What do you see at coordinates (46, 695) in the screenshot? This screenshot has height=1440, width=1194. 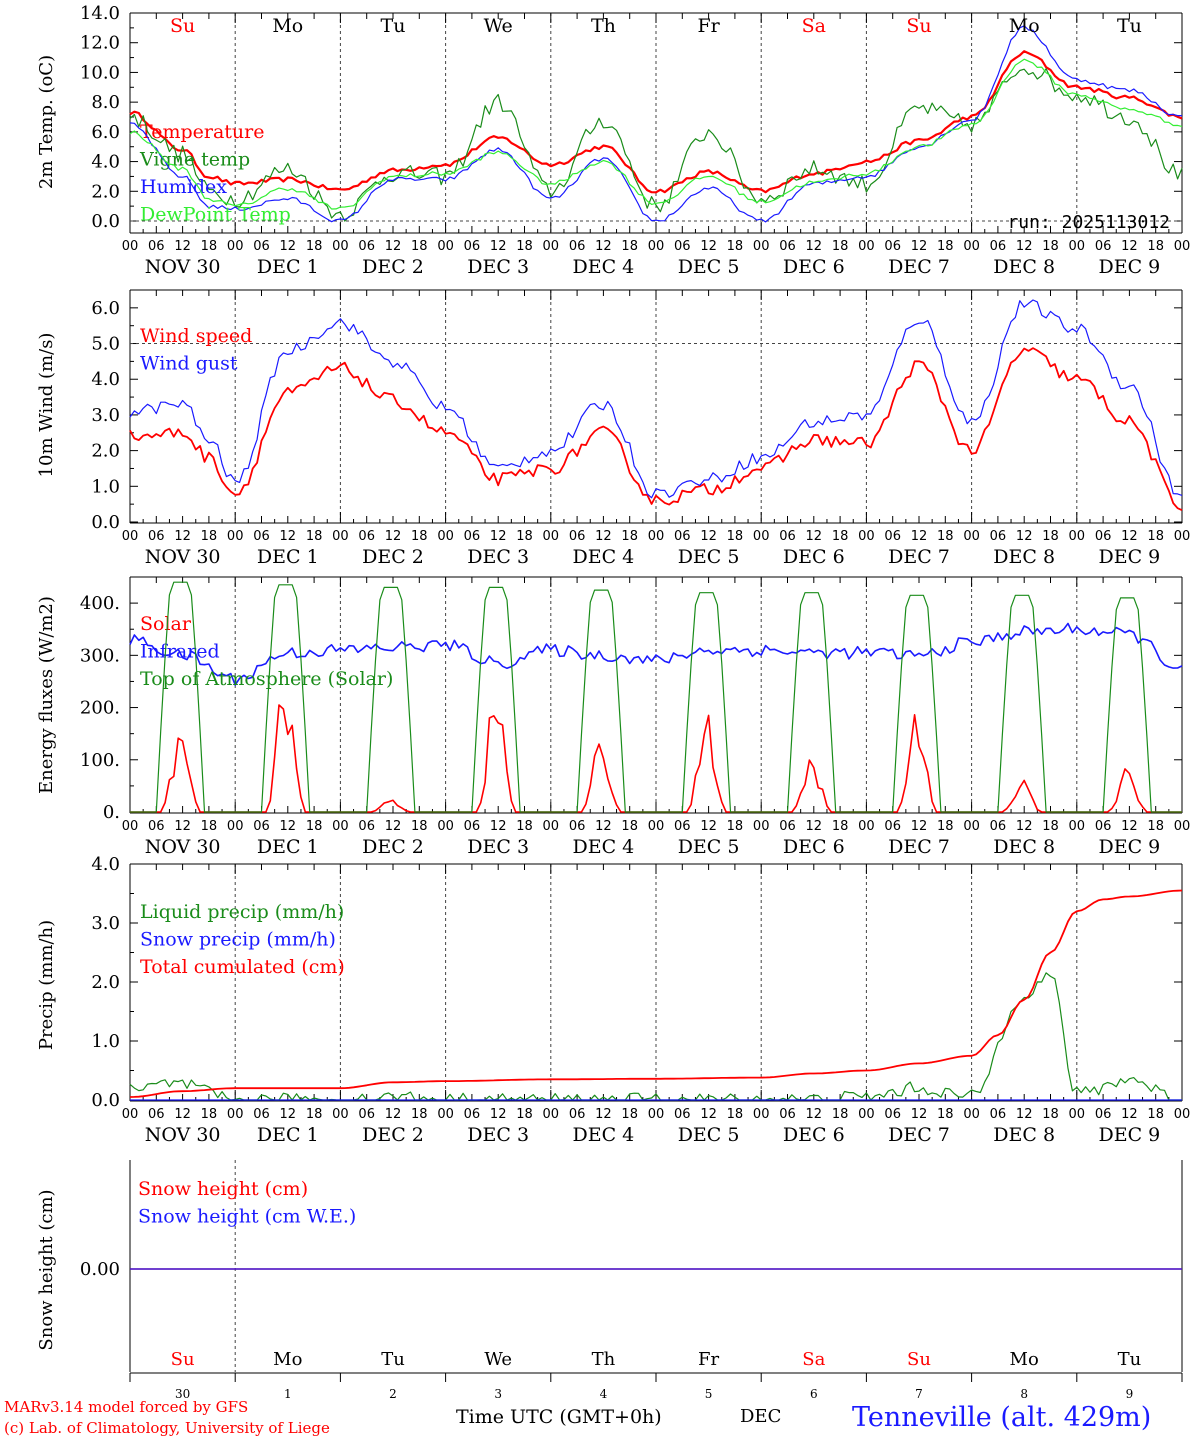 I see `y-axis-label: Energy fluxes (W/m2)` at bounding box center [46, 695].